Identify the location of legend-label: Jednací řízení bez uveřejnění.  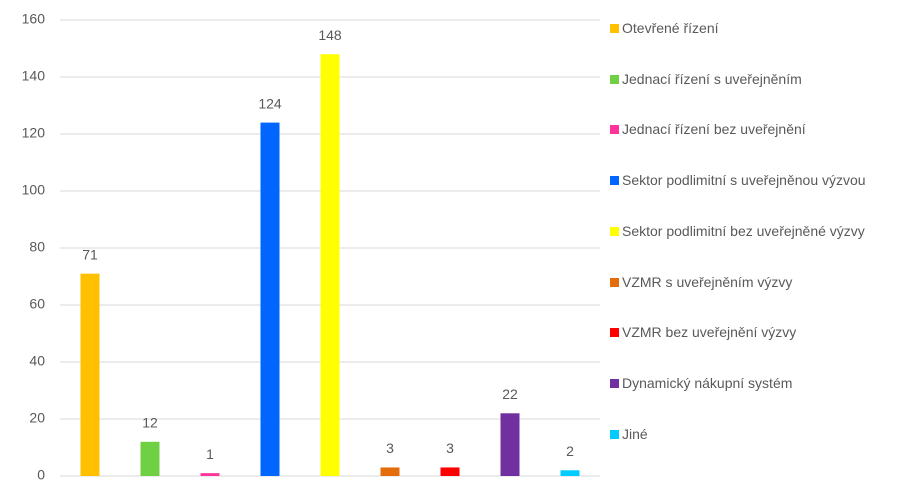
(714, 129).